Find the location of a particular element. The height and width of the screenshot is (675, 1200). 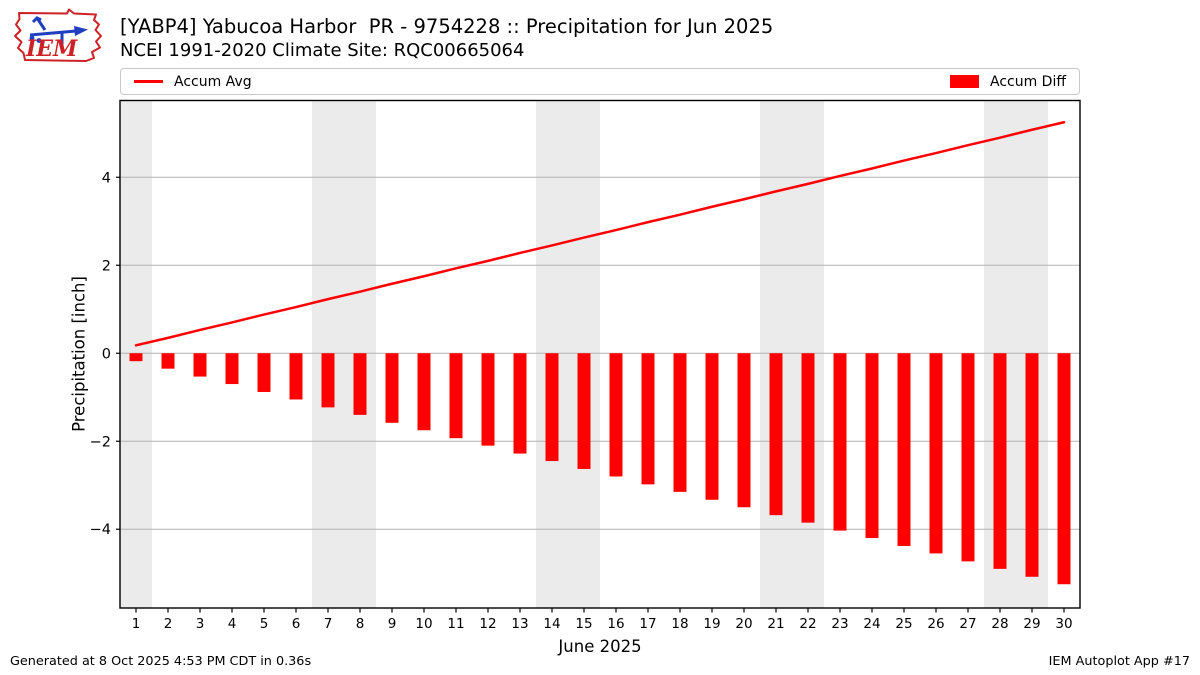

iem-logo-text: IEM is located at coordinates (51, 49).